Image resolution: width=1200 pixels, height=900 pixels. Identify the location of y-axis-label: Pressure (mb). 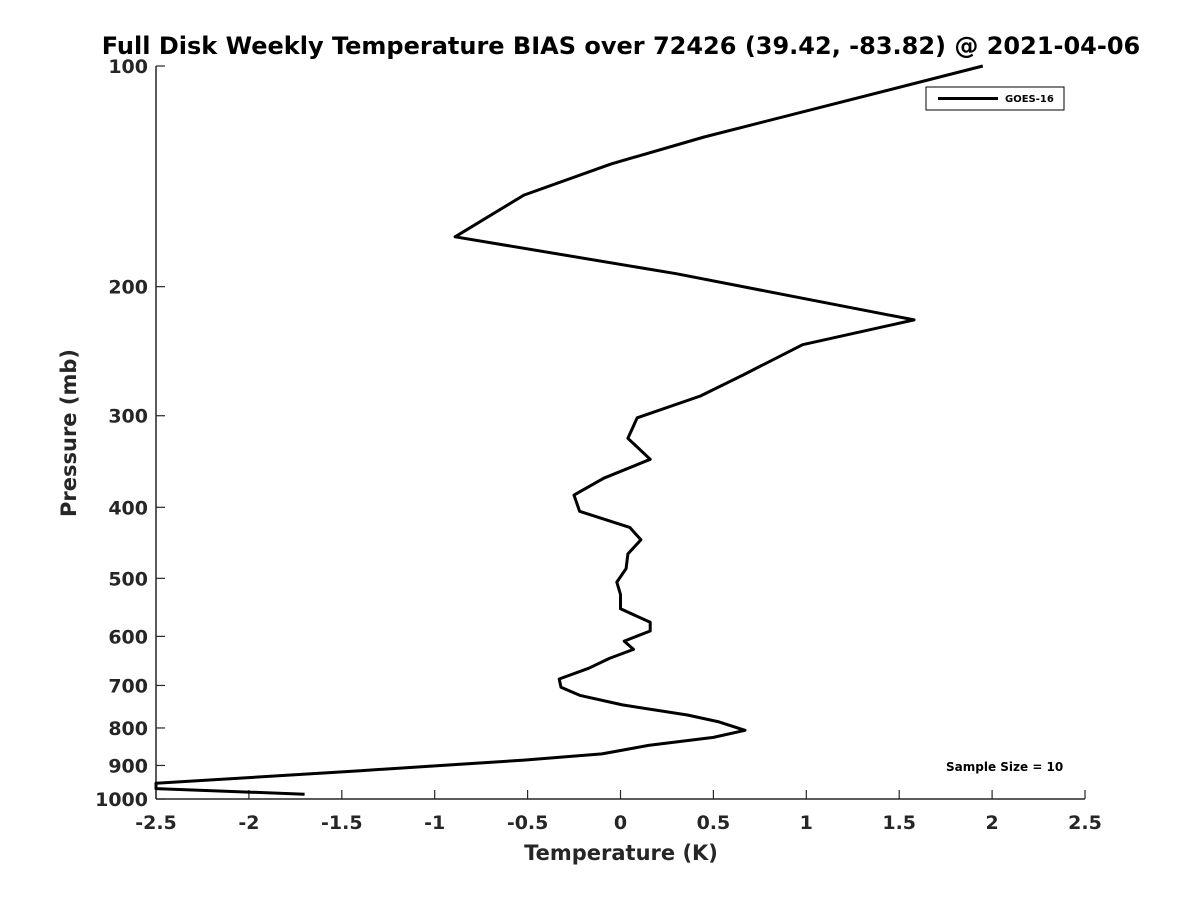
(69, 433).